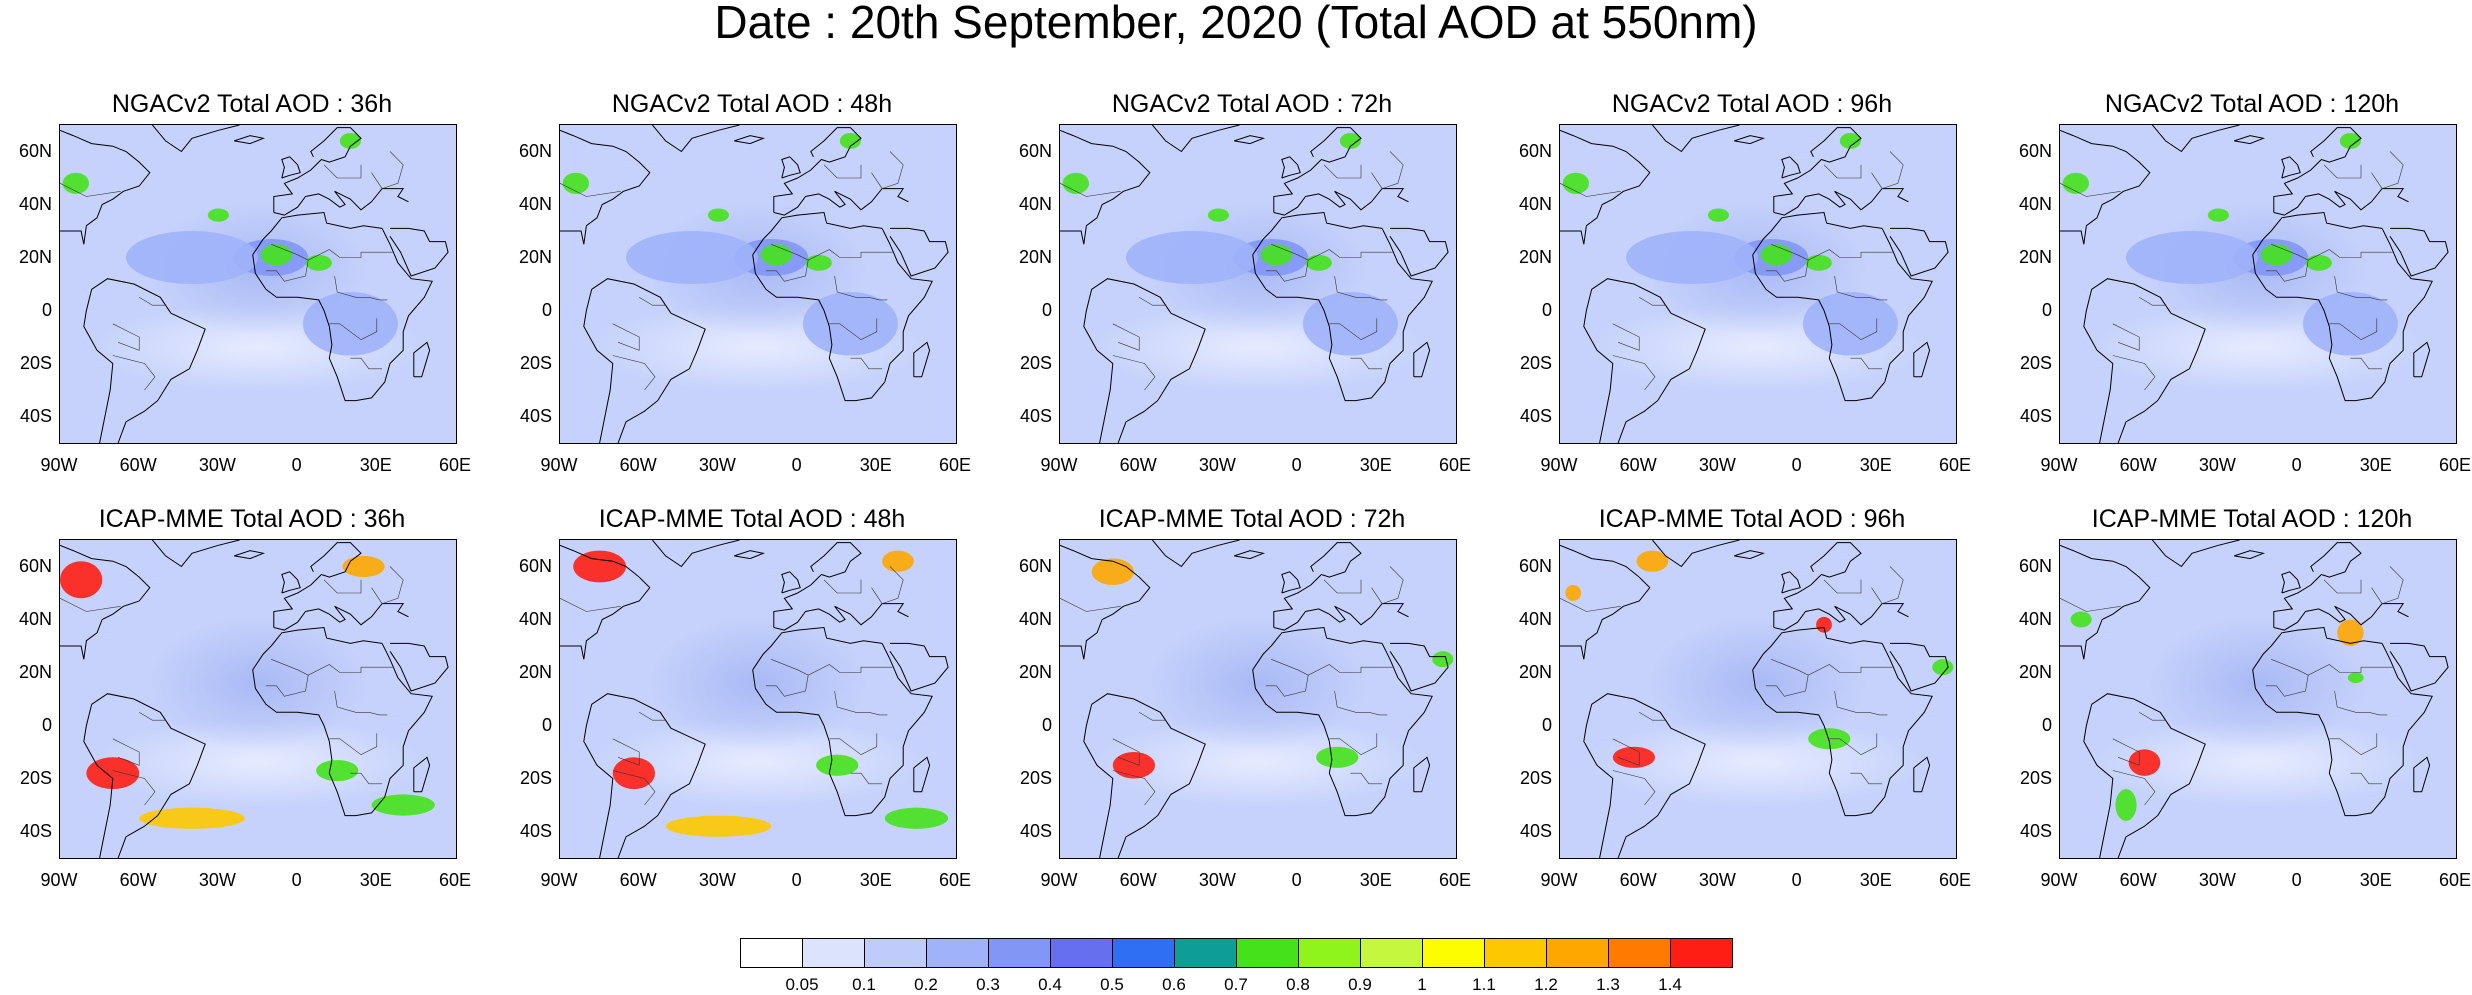 The height and width of the screenshot is (995, 2472). I want to click on longitude-tick-label: 30W, so click(217, 880).